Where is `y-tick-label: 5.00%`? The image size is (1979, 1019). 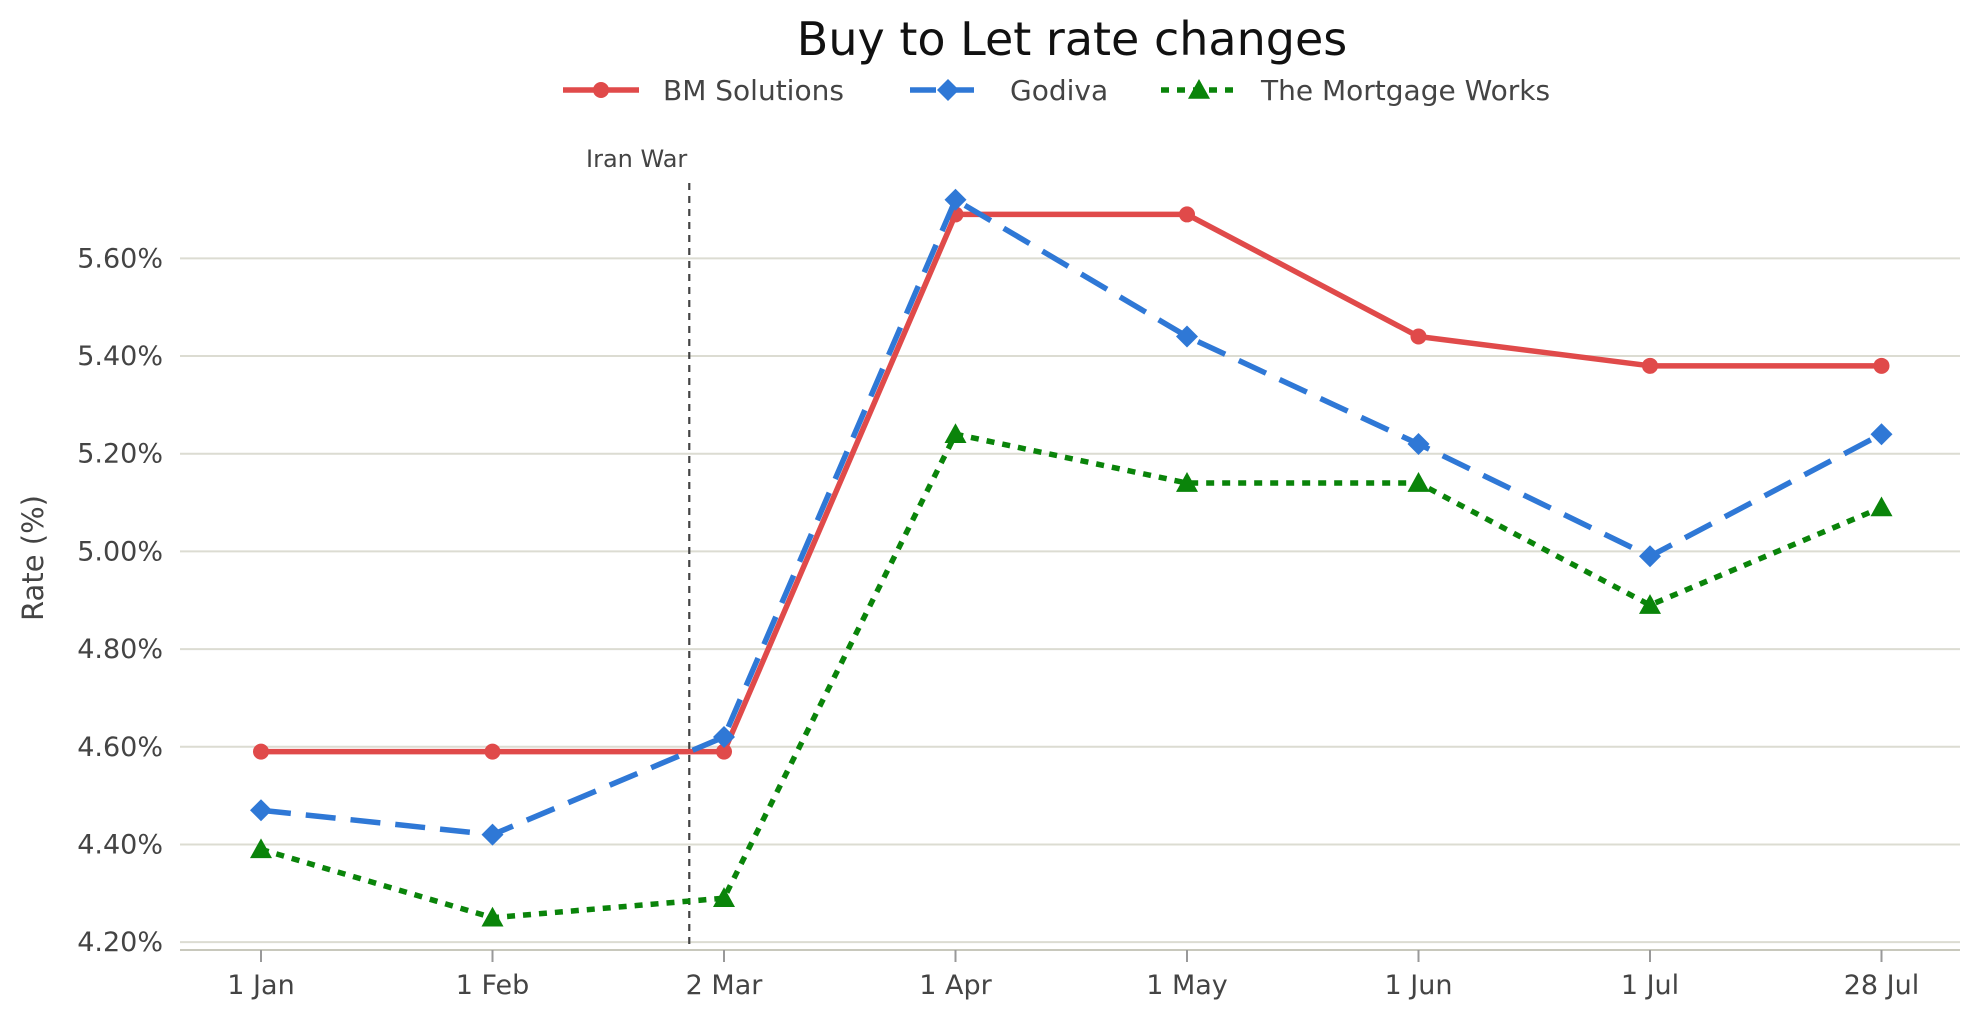
y-tick-label: 5.00% is located at coordinates (120, 551).